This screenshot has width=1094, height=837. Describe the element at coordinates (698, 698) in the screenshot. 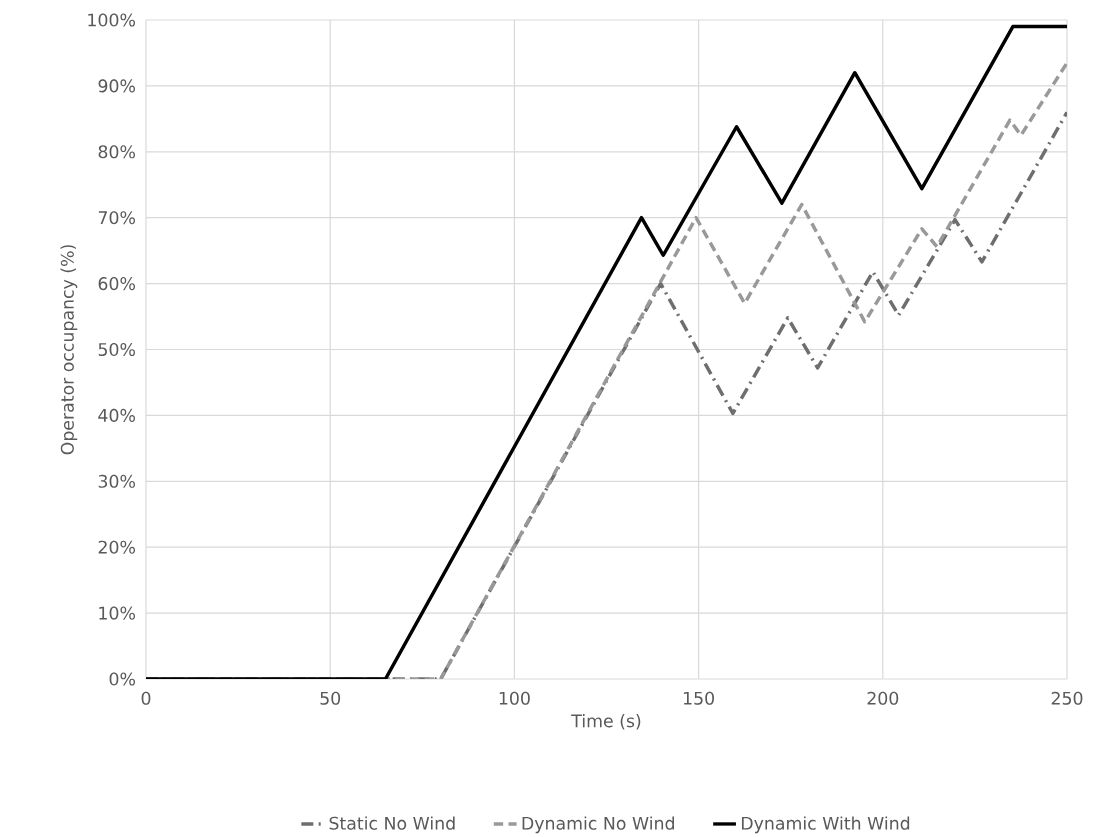

I see `x-tick-label: 150` at that location.